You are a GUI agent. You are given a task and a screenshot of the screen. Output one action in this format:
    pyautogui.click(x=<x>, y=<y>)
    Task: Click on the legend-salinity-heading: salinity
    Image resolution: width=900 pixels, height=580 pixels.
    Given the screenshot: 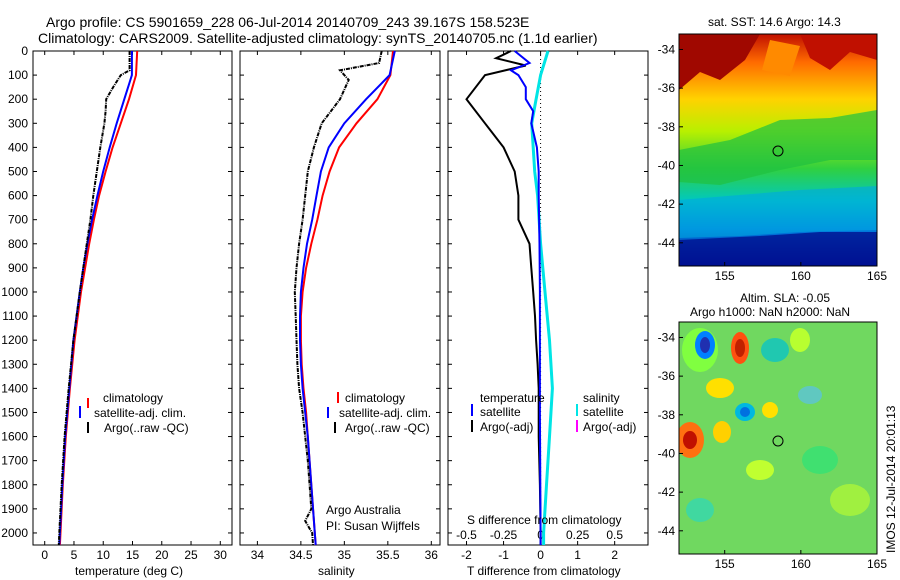 What is the action you would take?
    pyautogui.click(x=601, y=398)
    